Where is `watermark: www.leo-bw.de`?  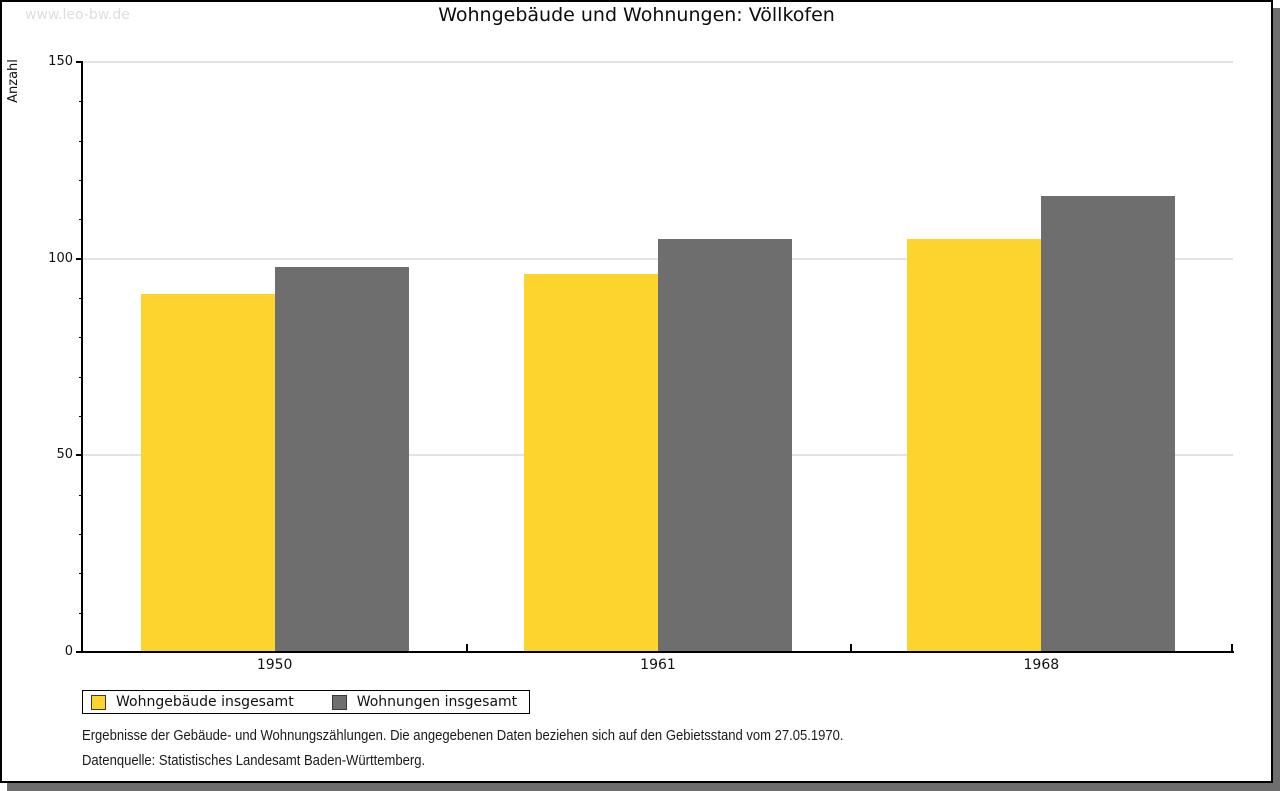 watermark: www.leo-bw.de is located at coordinates (77, 15).